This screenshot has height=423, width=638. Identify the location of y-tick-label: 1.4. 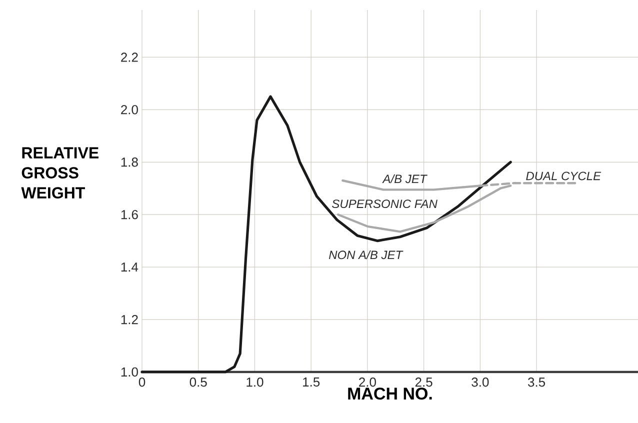
(129, 267).